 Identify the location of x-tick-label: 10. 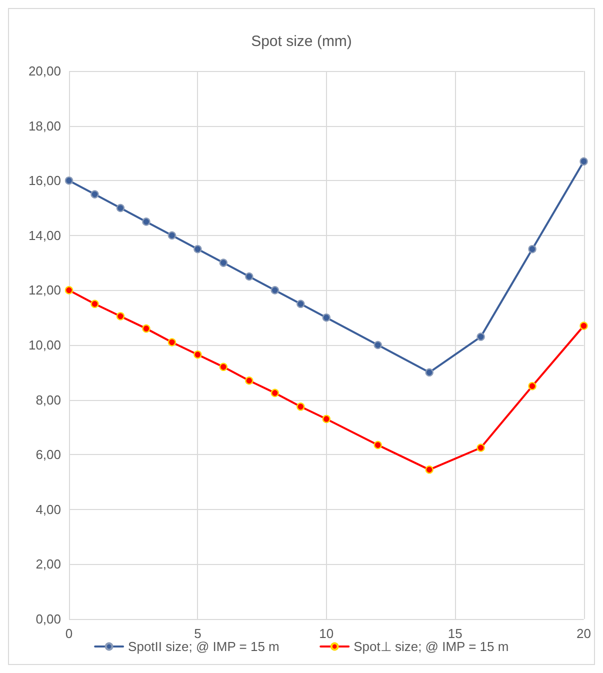
(326, 633).